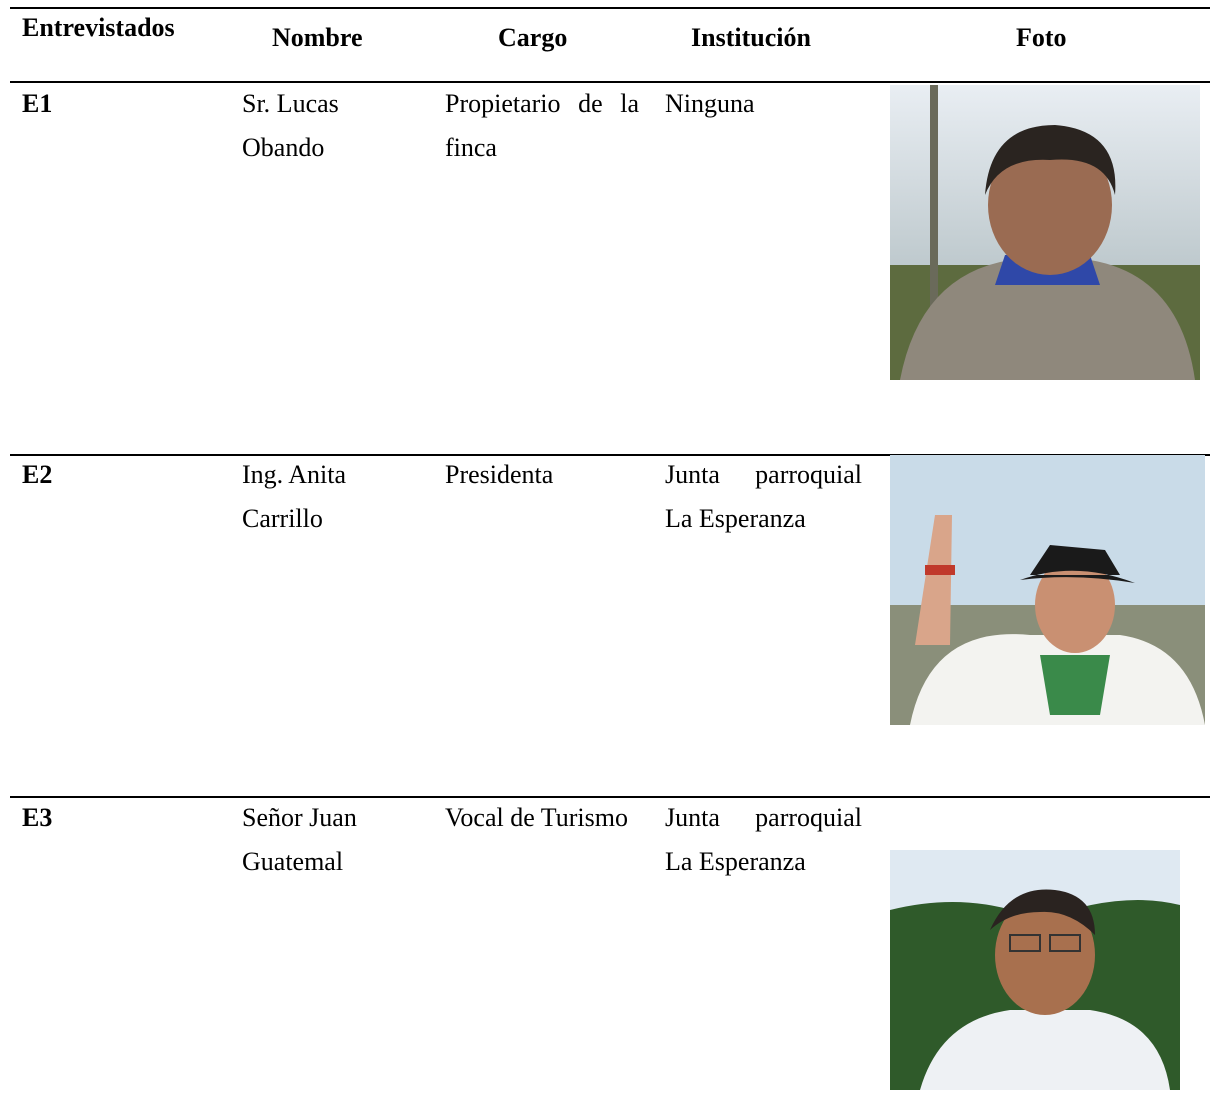 The width and height of the screenshot is (1218, 1101). What do you see at coordinates (98, 27) in the screenshot?
I see `header-cell: Entrevistados` at bounding box center [98, 27].